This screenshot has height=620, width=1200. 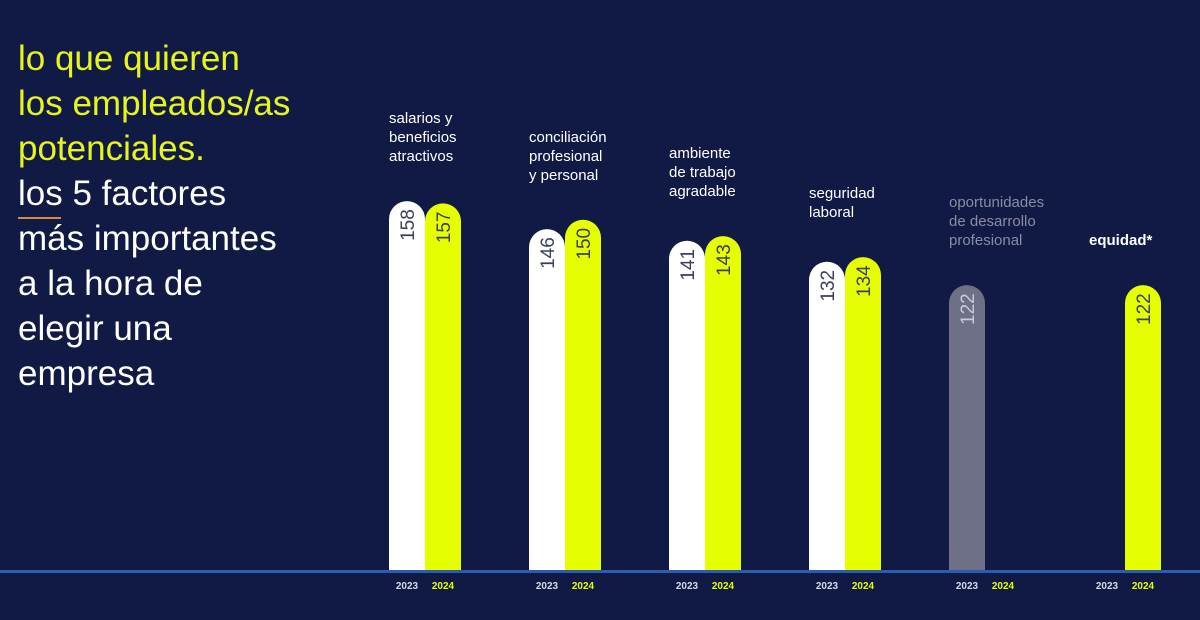 I want to click on headline-line: potenciales., so click(x=111, y=148).